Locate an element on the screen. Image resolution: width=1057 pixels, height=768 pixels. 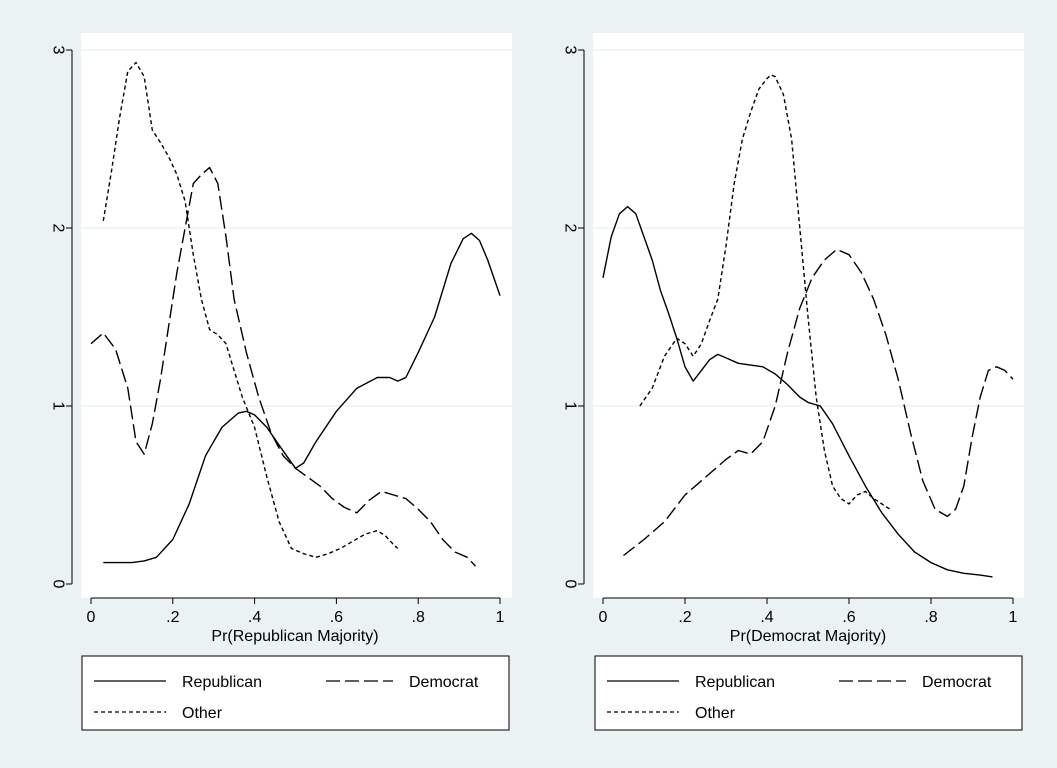
y-tick-label-right-0: 0 is located at coordinates (569, 584).